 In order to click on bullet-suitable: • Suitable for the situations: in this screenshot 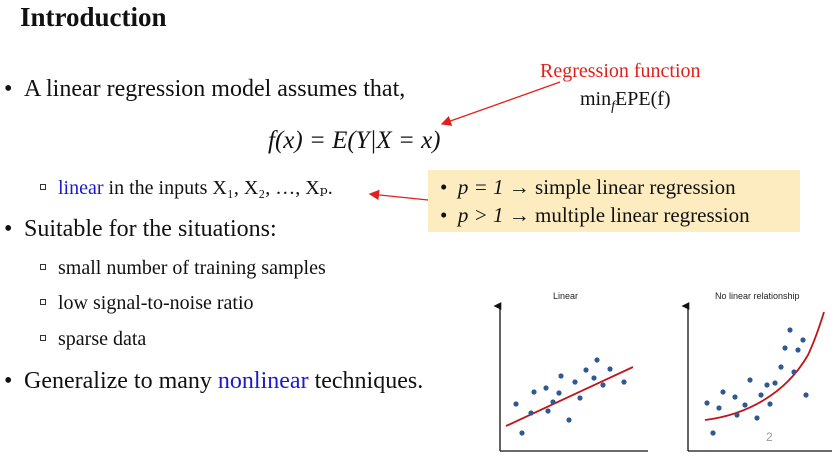, I will do `click(140, 229)`.